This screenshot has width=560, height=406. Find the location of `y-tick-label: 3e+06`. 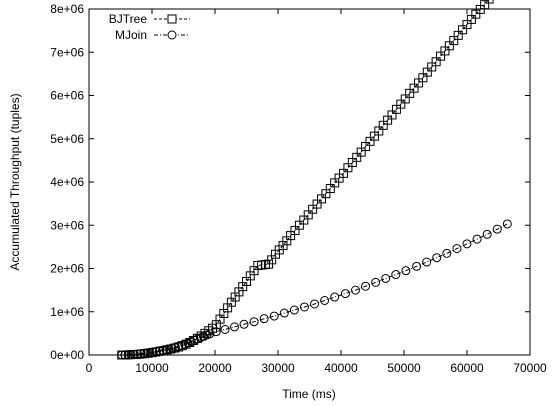

y-tick-label: 3e+06 is located at coordinates (67, 225).